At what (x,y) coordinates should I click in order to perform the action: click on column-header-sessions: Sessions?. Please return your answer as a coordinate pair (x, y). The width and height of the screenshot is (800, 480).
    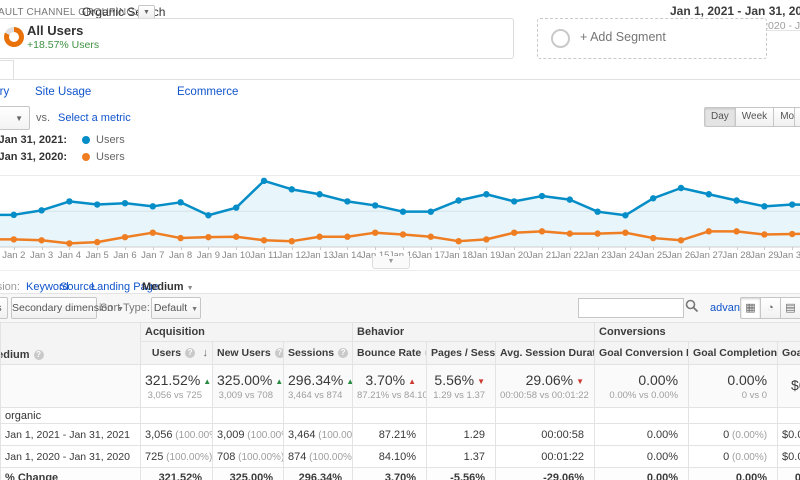
    Looking at the image, I should click on (318, 353).